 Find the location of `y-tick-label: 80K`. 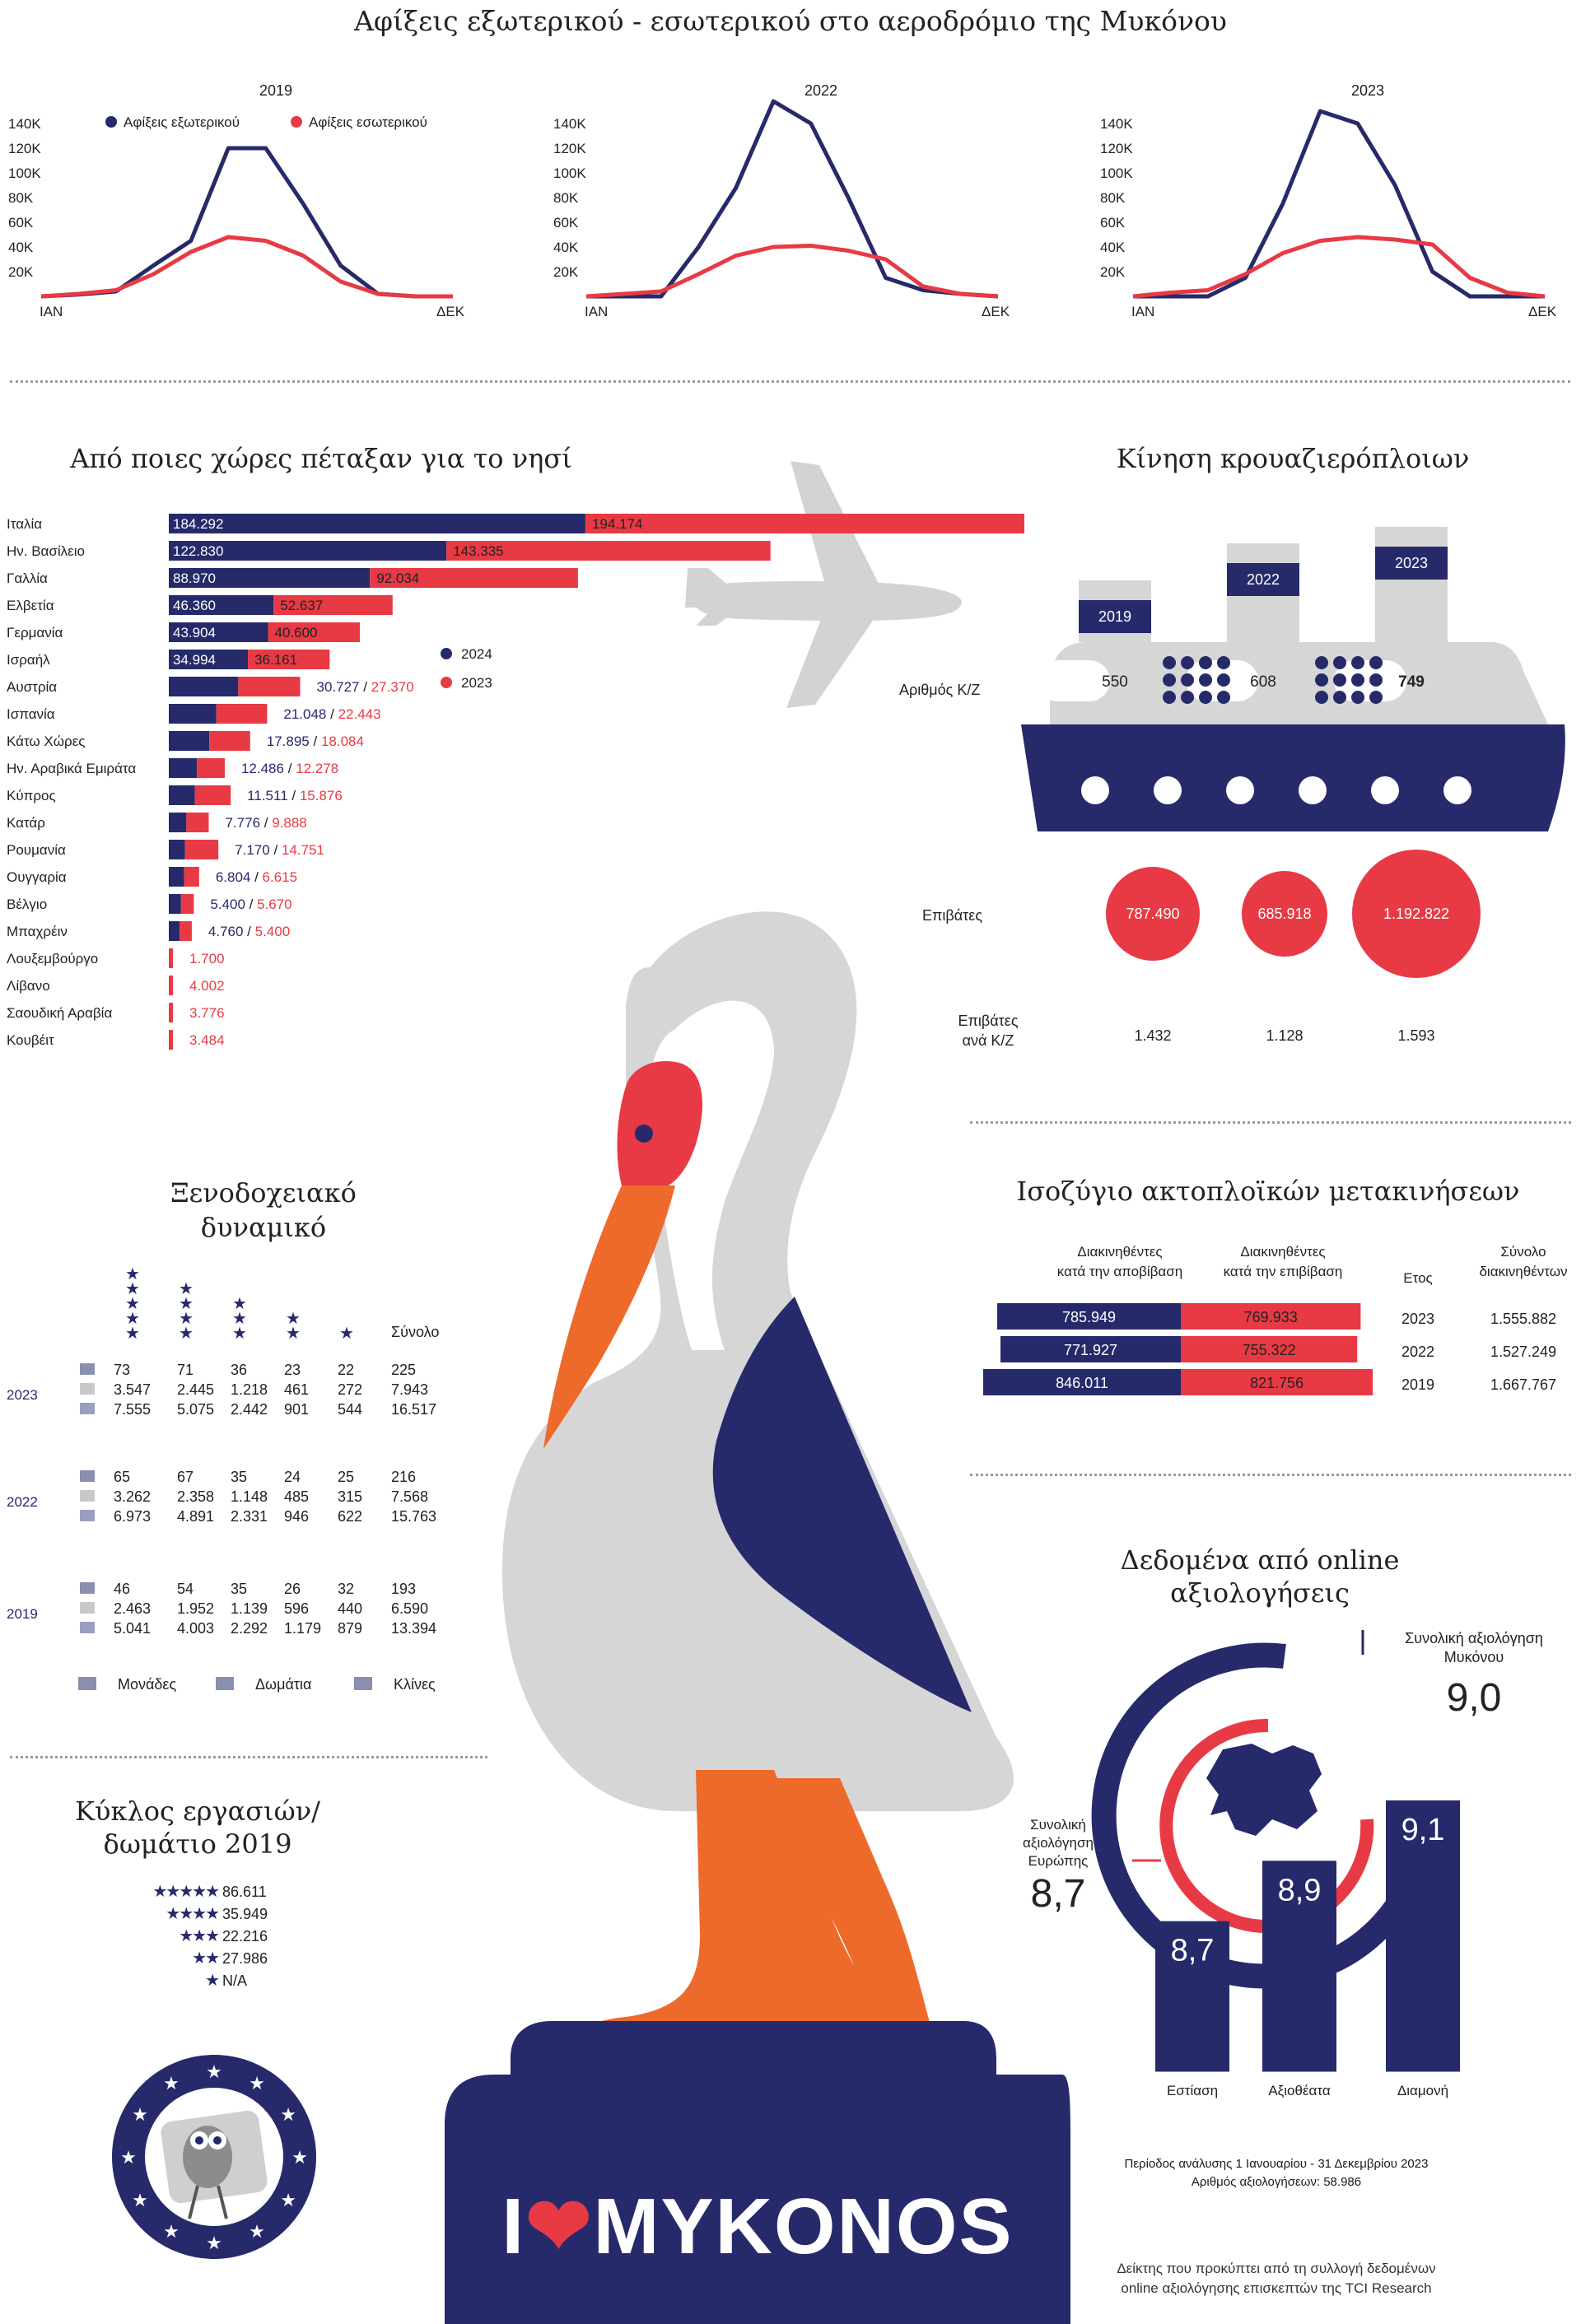

y-tick-label: 80K is located at coordinates (566, 198).